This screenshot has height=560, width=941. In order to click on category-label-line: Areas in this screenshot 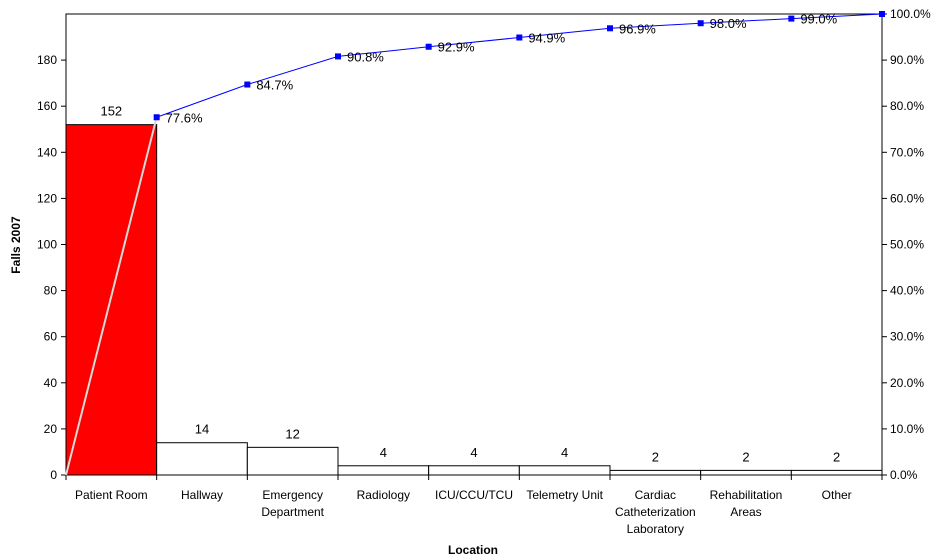, I will do `click(745, 512)`.